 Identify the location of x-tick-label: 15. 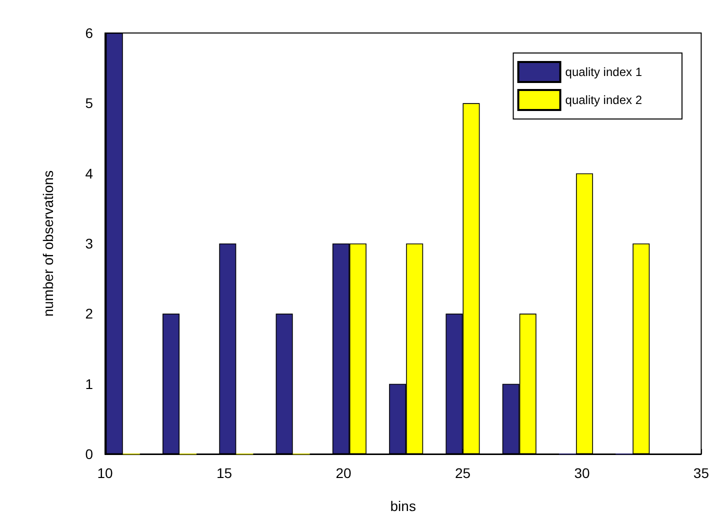
(224, 473).